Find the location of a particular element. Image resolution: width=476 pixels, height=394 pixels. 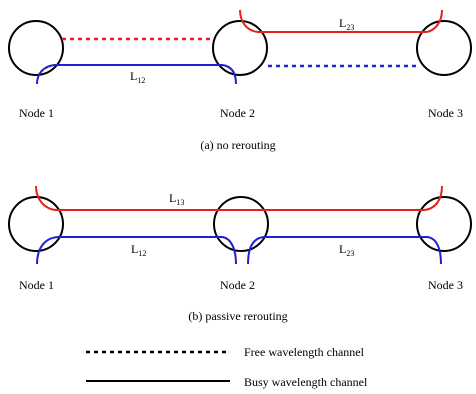

panel-a-node-3-circle is located at coordinates (444, 48).